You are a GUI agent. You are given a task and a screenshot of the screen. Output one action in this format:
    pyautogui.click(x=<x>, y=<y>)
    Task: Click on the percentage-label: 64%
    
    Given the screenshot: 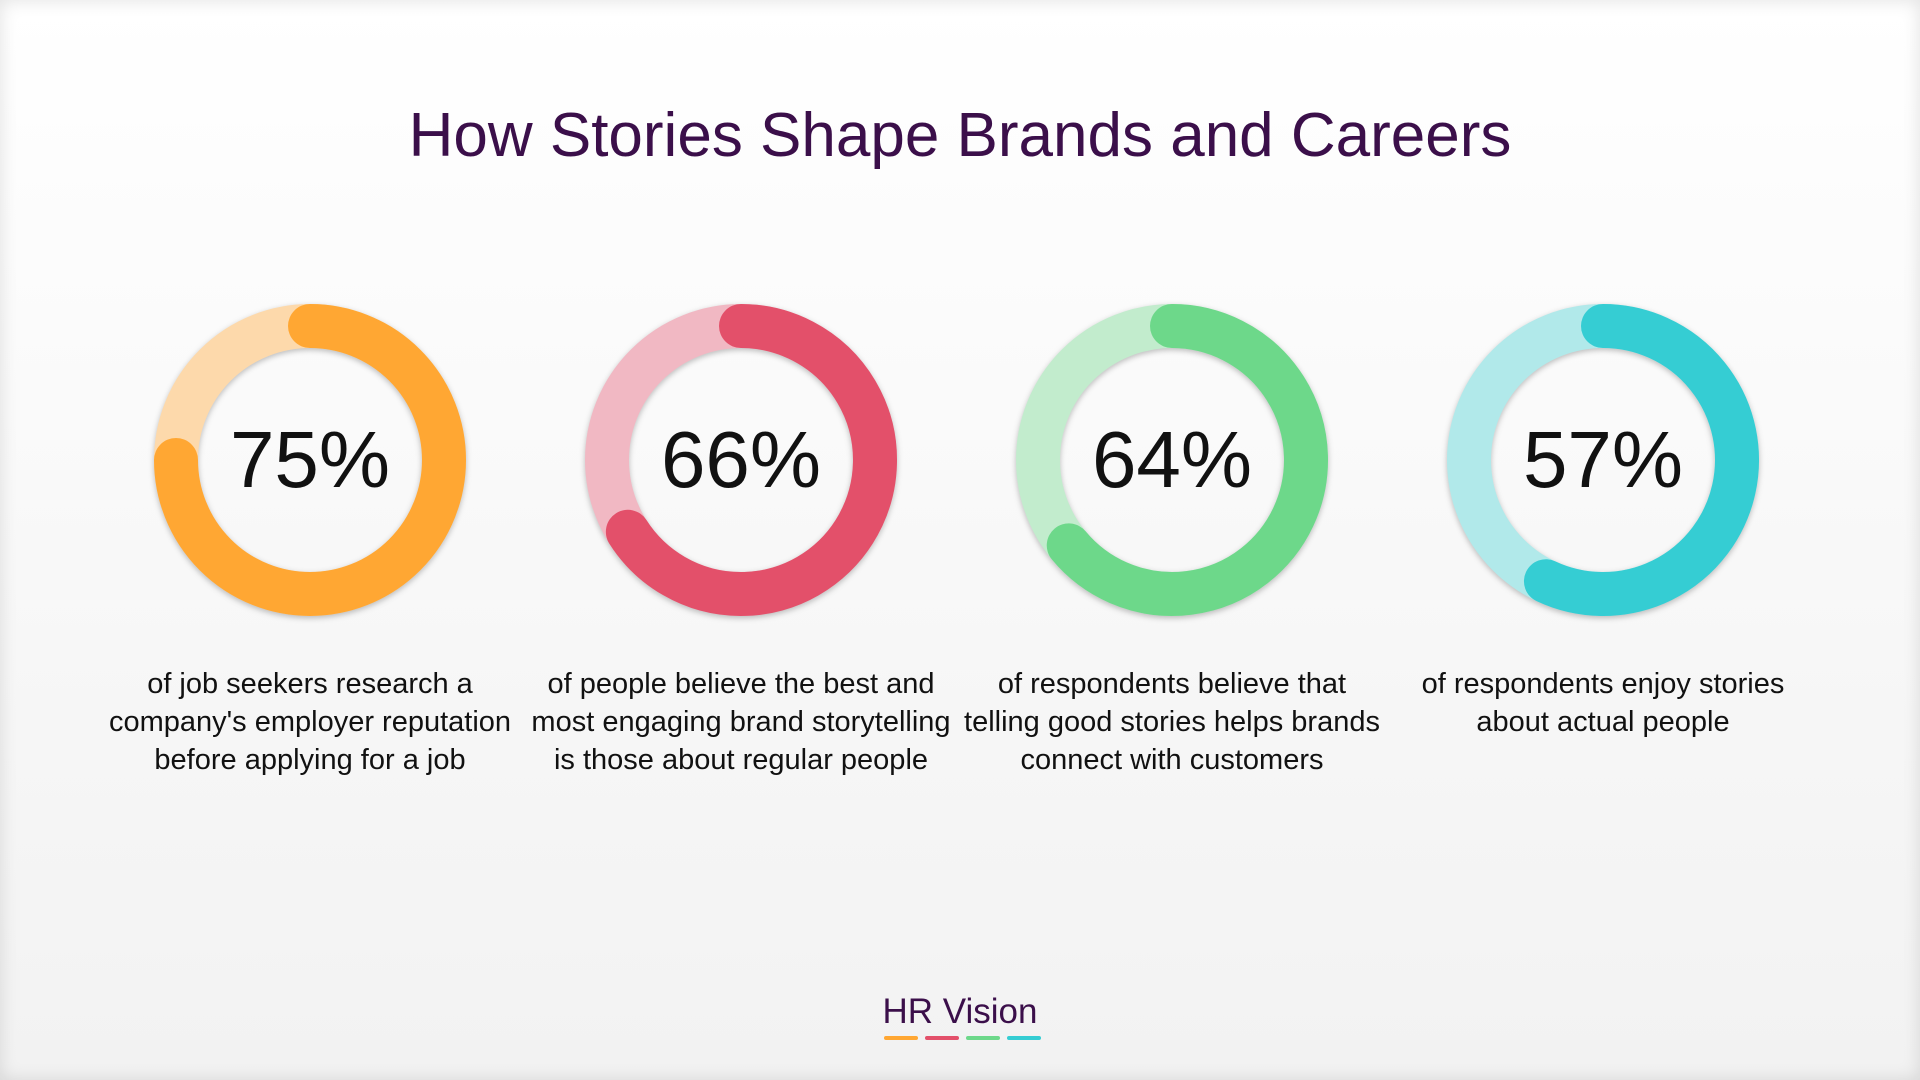 What is the action you would take?
    pyautogui.click(x=1172, y=459)
    